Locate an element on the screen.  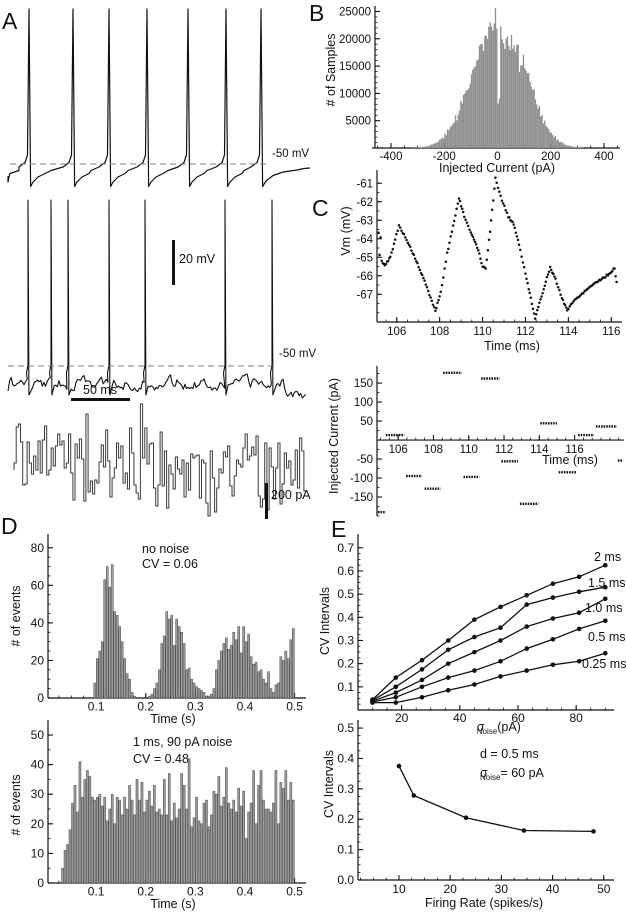
c-bottom-x-axis-title: Time (ms) is located at coordinates (570, 460).